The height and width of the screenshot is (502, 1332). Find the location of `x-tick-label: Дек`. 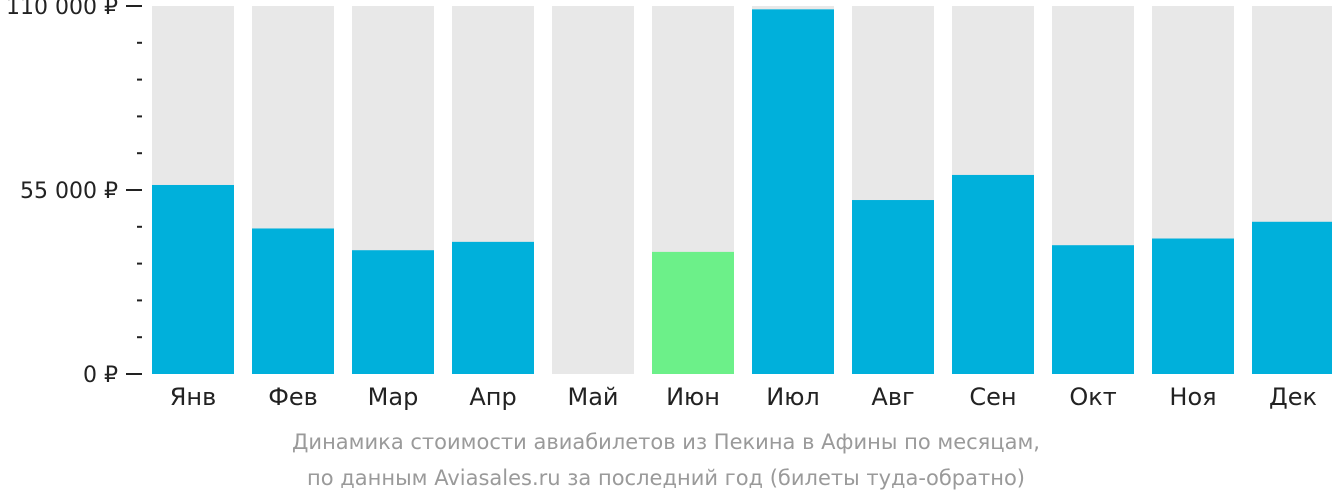

x-tick-label: Дек is located at coordinates (1293, 397).